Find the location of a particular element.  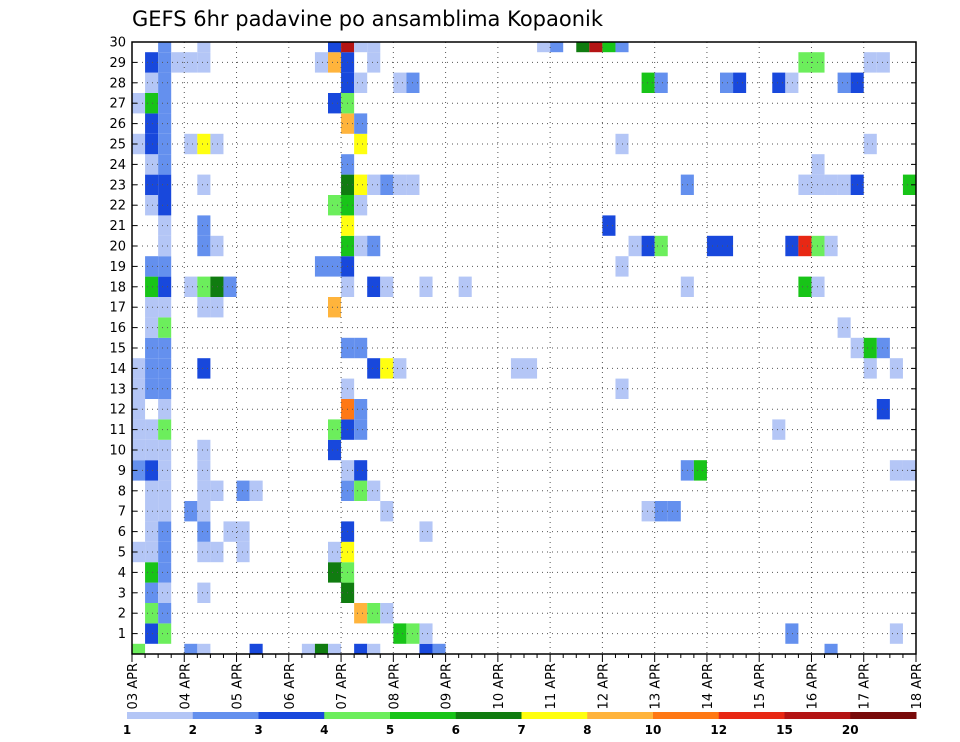

legend-label: 8 is located at coordinates (587, 730).